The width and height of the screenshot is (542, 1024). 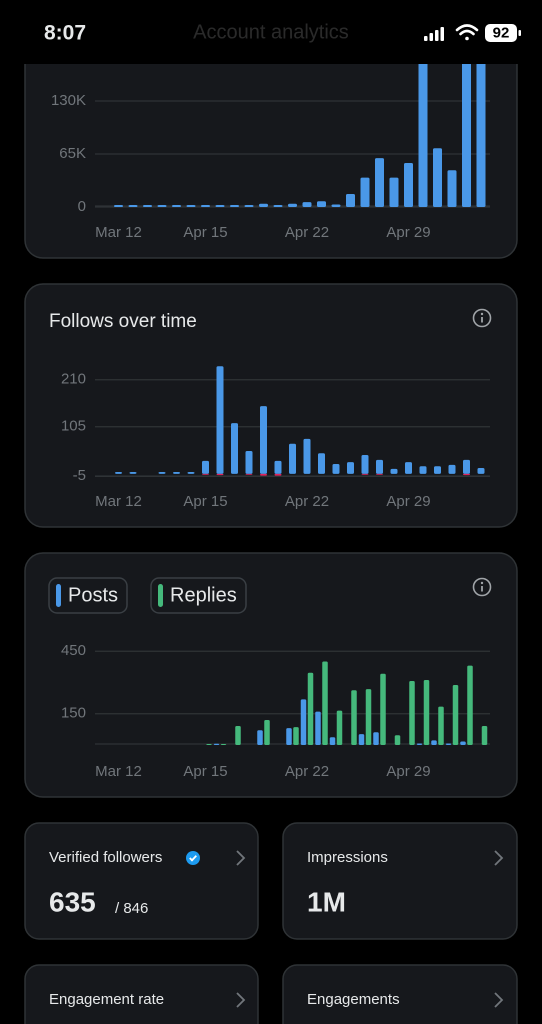 What do you see at coordinates (519, 33) in the screenshot?
I see `battery-tip` at bounding box center [519, 33].